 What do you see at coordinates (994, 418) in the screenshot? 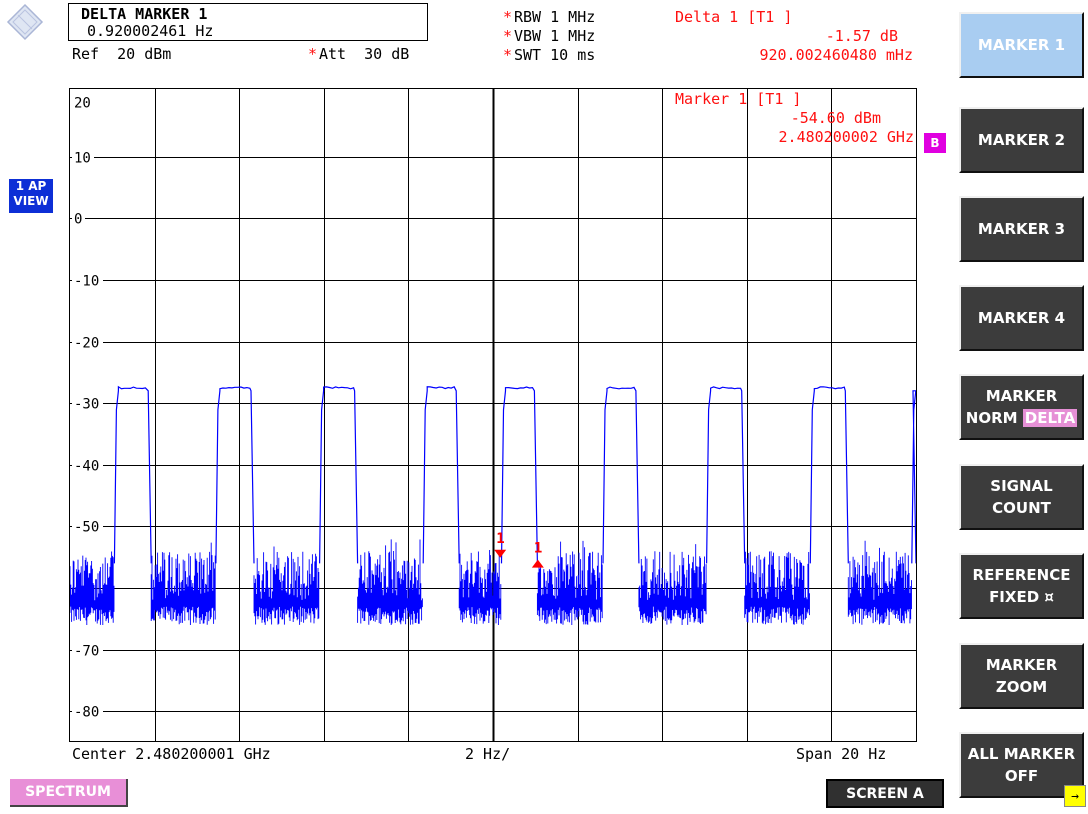
I see `softkey-norm-label: NORM` at bounding box center [994, 418].